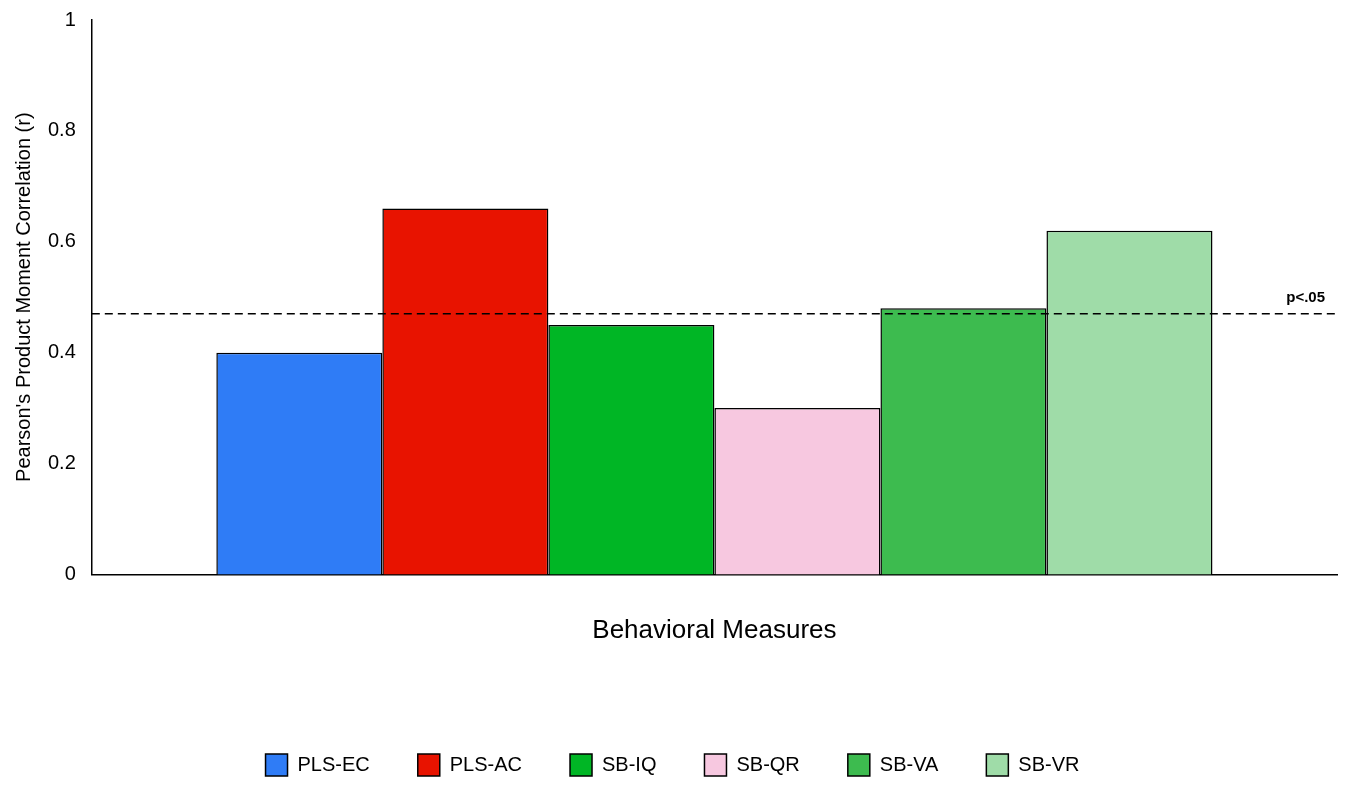  I want to click on x-axis-title: Behavioral Measures, so click(714, 628).